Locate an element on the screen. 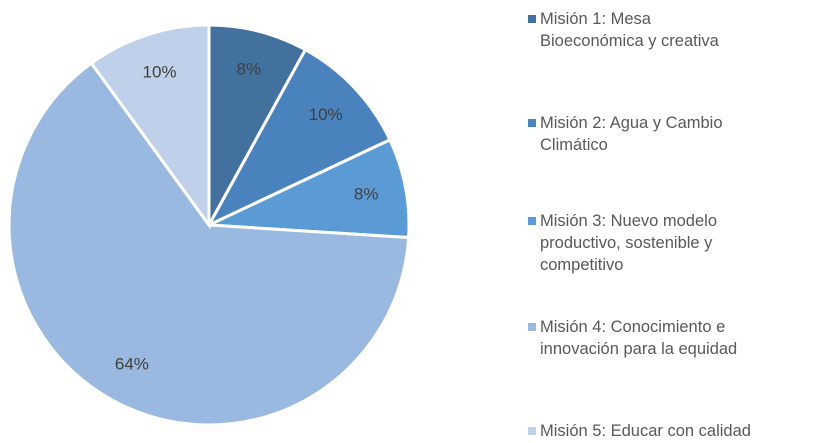 The image size is (834, 443). legend-label: Misión 2: Agua y Cambio Climático is located at coordinates (631, 134).